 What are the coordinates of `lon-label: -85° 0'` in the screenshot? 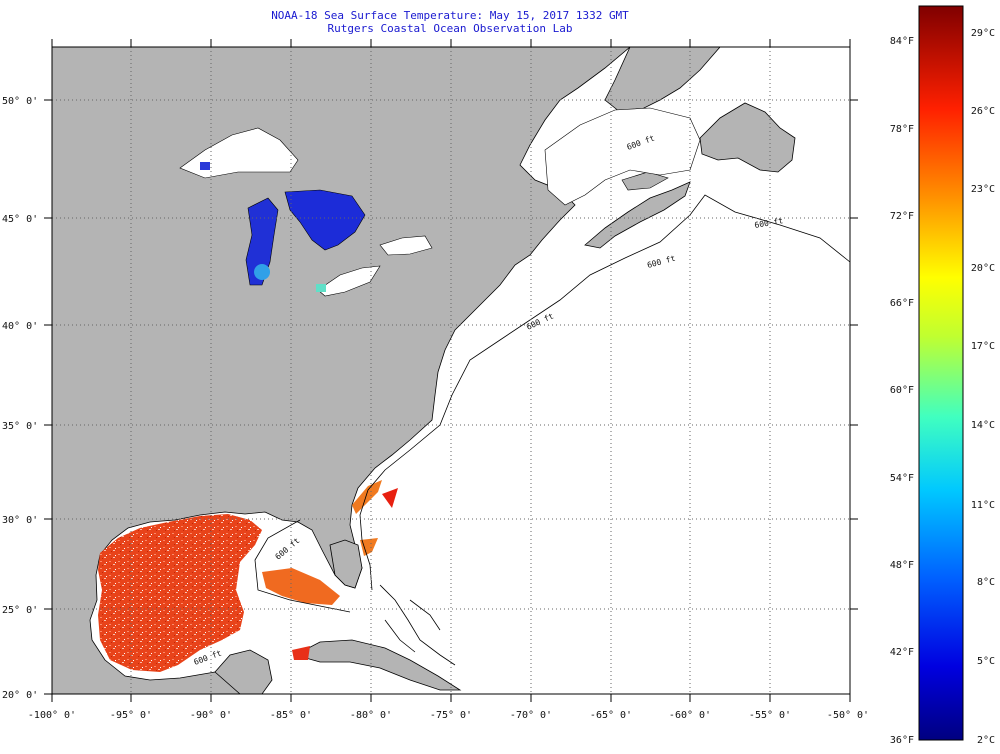 It's located at (291, 715).